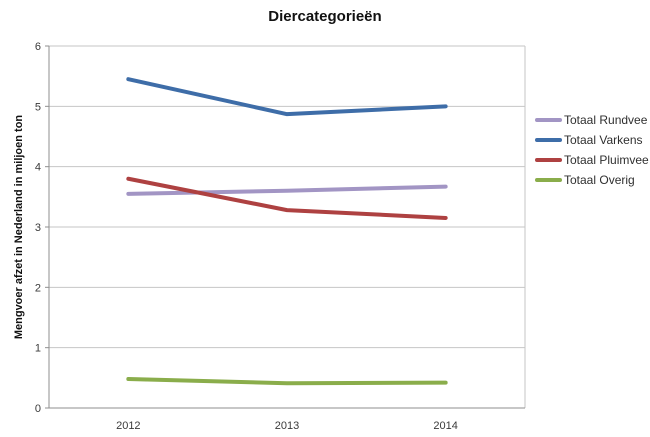  Describe the element at coordinates (38, 349) in the screenshot. I see `y-axis-tick-label: 1` at that location.